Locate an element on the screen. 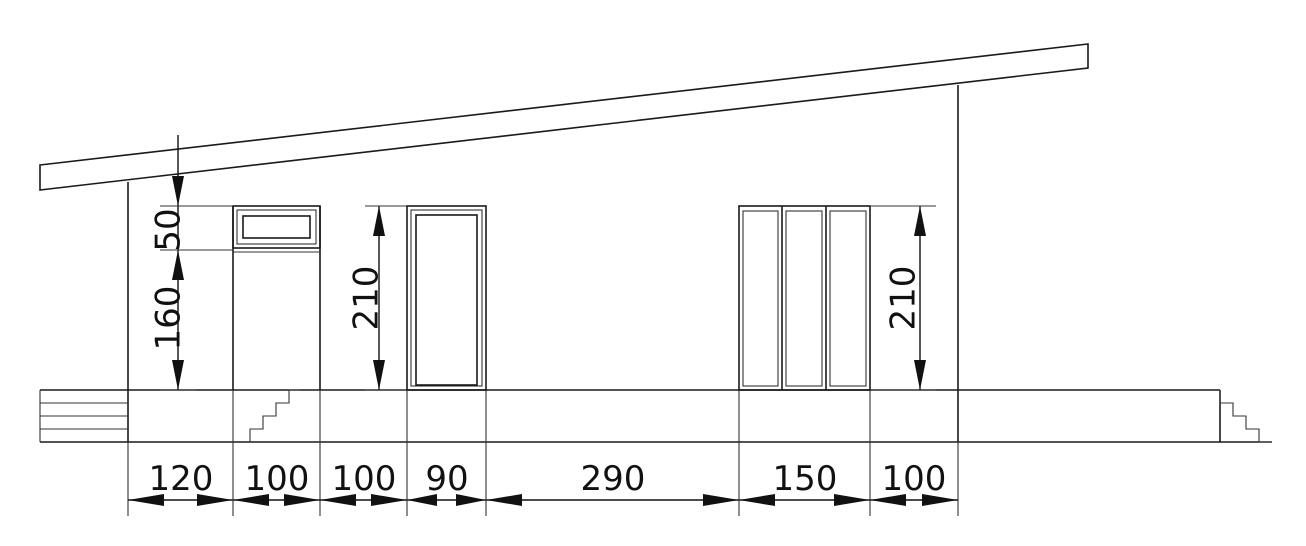 The width and height of the screenshot is (1306, 546). transom-frame is located at coordinates (276, 227).